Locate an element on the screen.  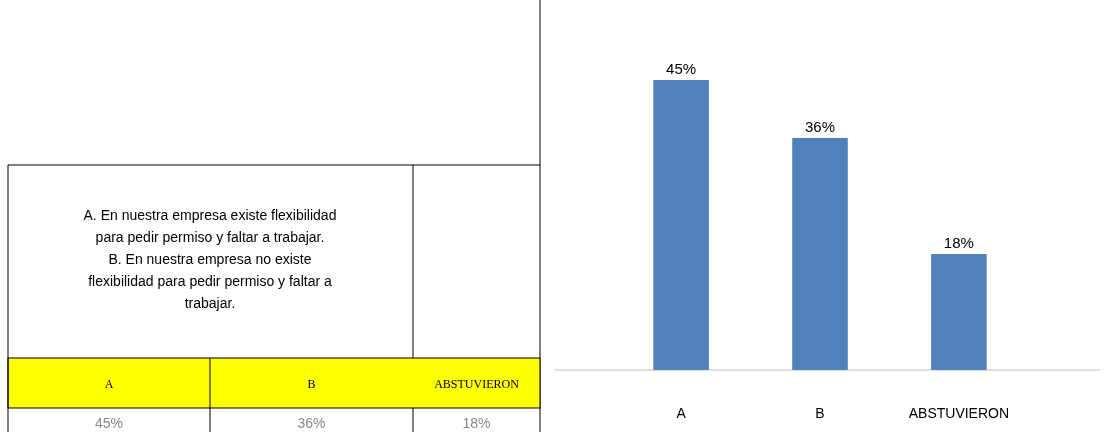
x-tick-label: ABSTUVIERON is located at coordinates (959, 413).